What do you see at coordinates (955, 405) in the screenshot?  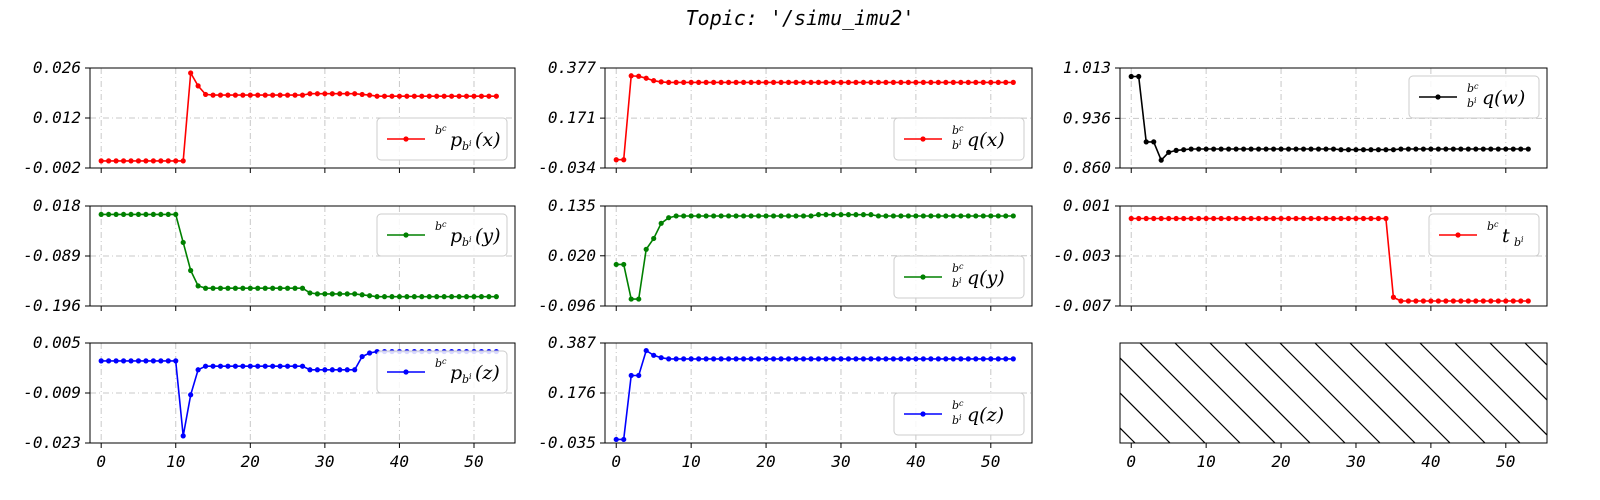 I see `legend-sup: b` at bounding box center [955, 405].